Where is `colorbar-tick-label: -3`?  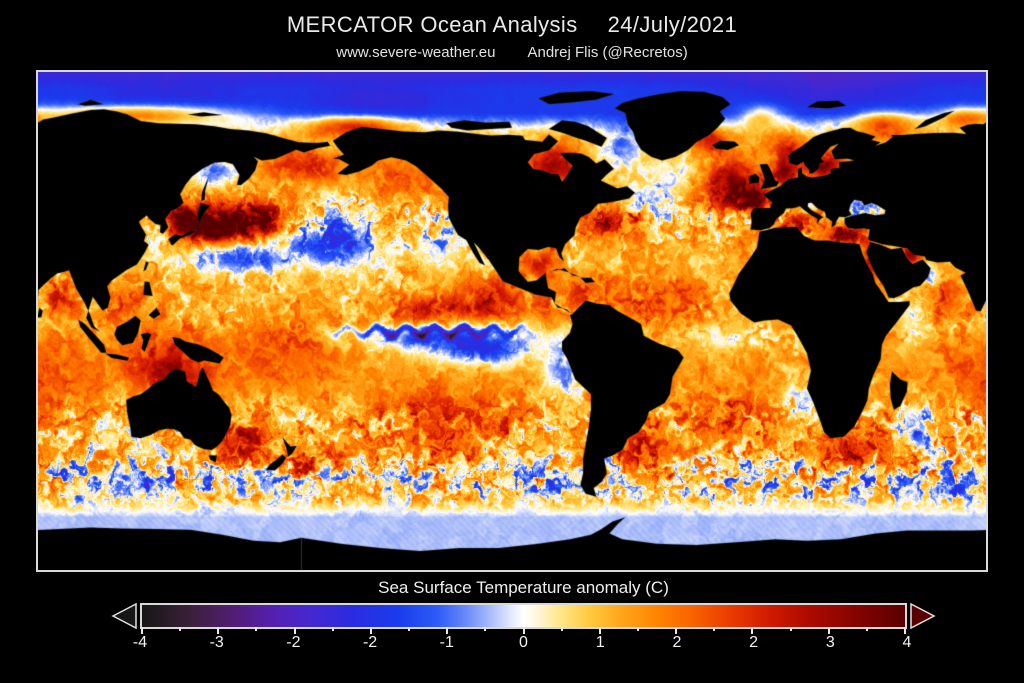
colorbar-tick-label: -3 is located at coordinates (216, 642).